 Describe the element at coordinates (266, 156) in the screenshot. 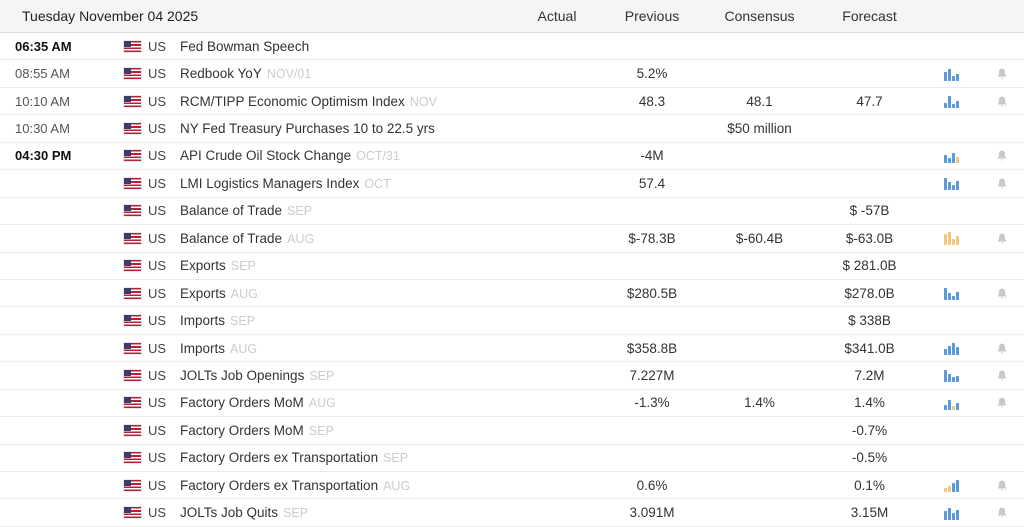

I see `event-link: API Crude Oil Stock Change` at that location.